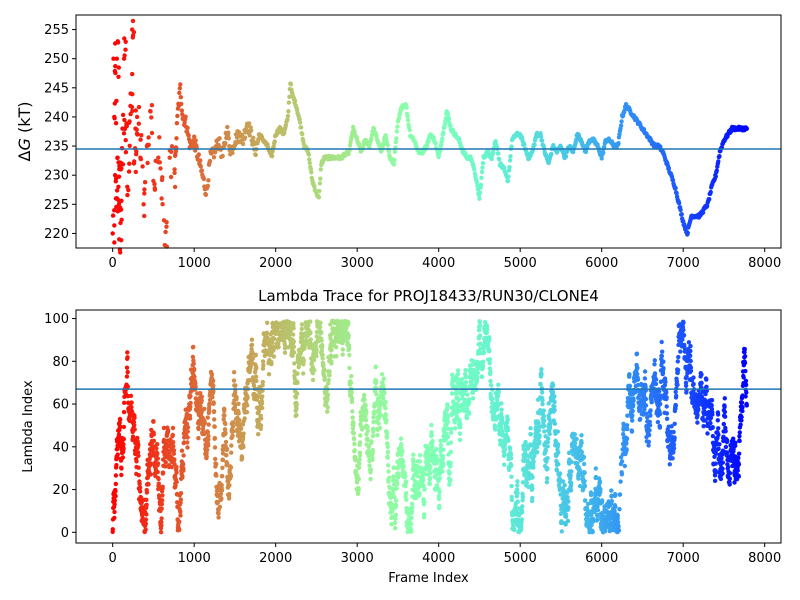 The height and width of the screenshot is (600, 800). What do you see at coordinates (445, 259) in the screenshot?
I see `delta-g-x-ticks: 0 1000 2000 3000 4000 5000 6000 7000 8000` at bounding box center [445, 259].